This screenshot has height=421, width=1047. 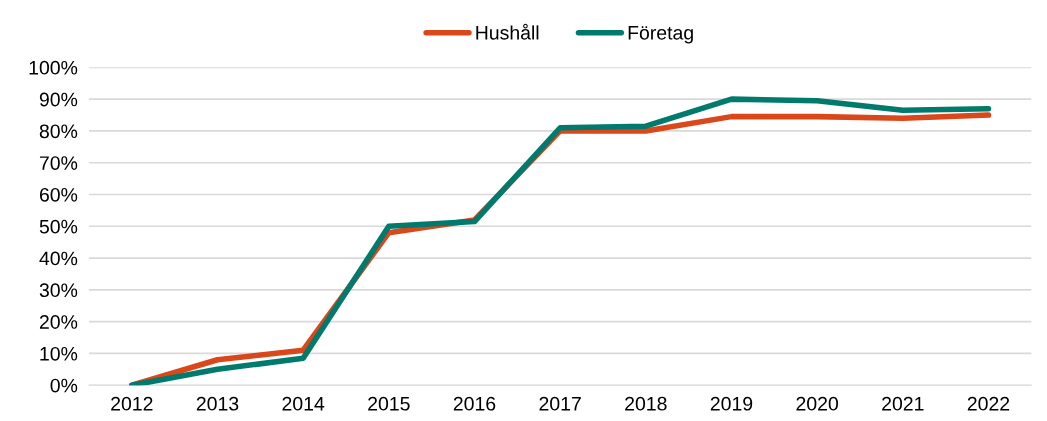 What do you see at coordinates (53, 67) in the screenshot?
I see `y-tick-label: 100%` at bounding box center [53, 67].